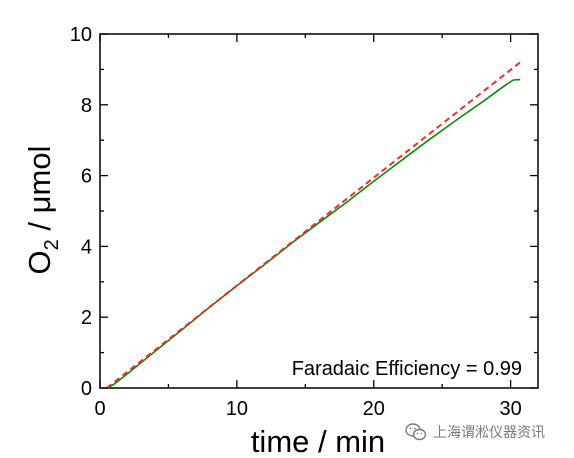  What do you see at coordinates (86, 247) in the screenshot?
I see `y-tick-label: 4` at bounding box center [86, 247].